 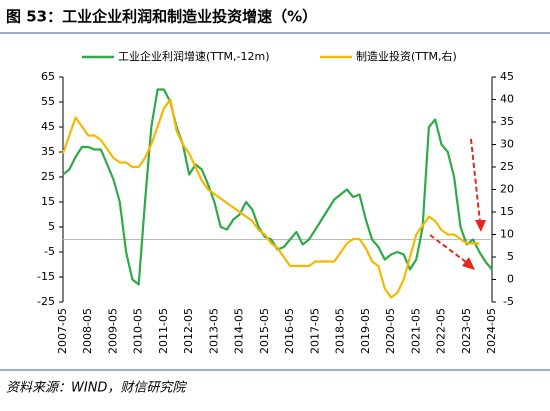 What do you see at coordinates (390, 331) in the screenshot?
I see `x-tick-label: 2020-05` at bounding box center [390, 331].